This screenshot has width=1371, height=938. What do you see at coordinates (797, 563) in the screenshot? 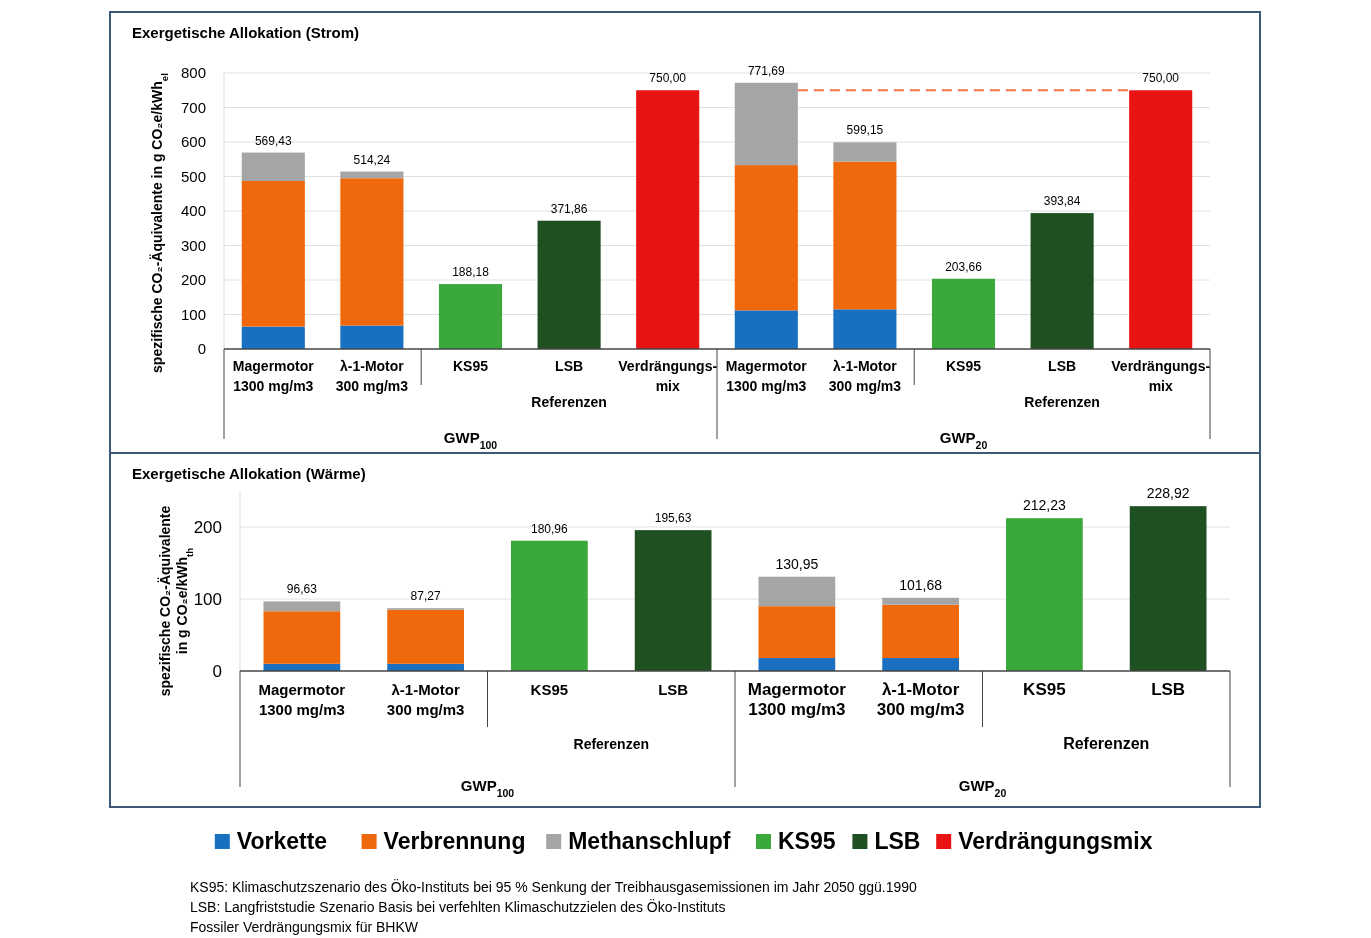
I see `total-label: 130,95` at bounding box center [797, 563].